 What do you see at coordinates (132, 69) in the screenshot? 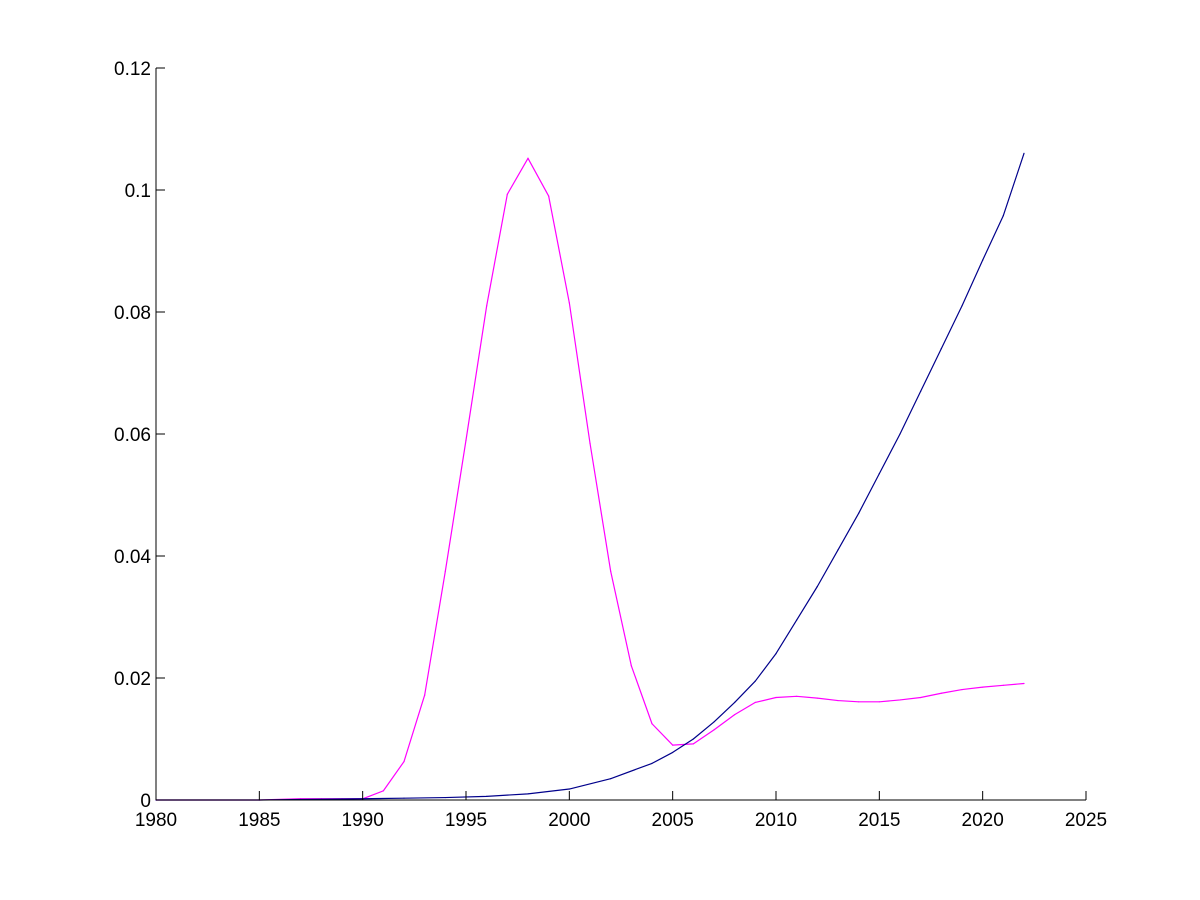
I see `y-tick-label: 0.12` at bounding box center [132, 69].